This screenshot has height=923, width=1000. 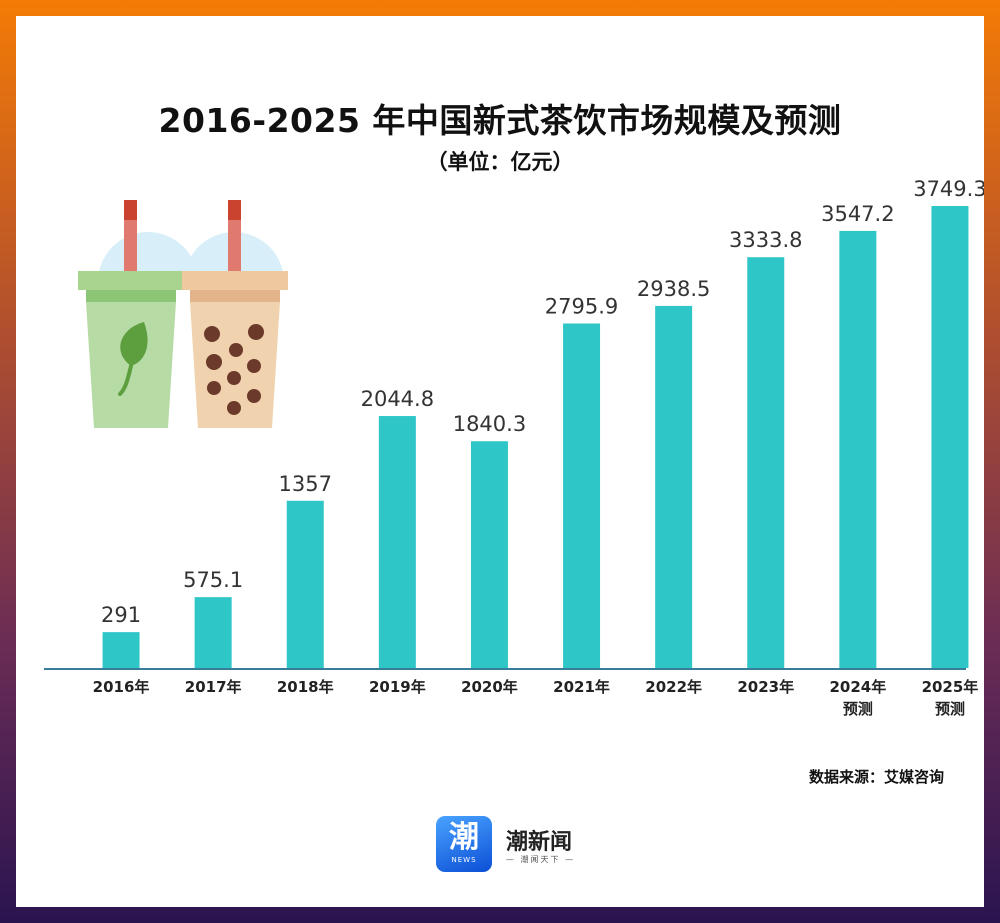 What do you see at coordinates (234, 210) in the screenshot?
I see `milk-cup-straw-top` at bounding box center [234, 210].